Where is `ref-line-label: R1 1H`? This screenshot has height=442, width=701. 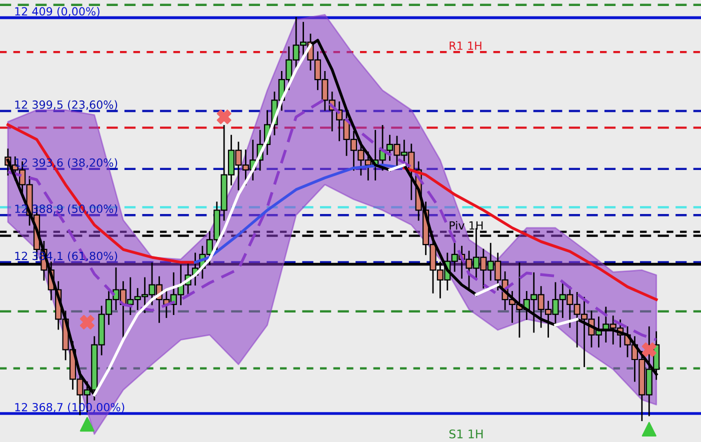 ref-line-label: R1 1H is located at coordinates (466, 46).